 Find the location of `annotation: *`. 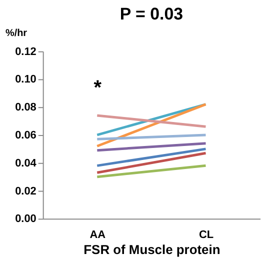

annotation: * is located at coordinates (98, 88).